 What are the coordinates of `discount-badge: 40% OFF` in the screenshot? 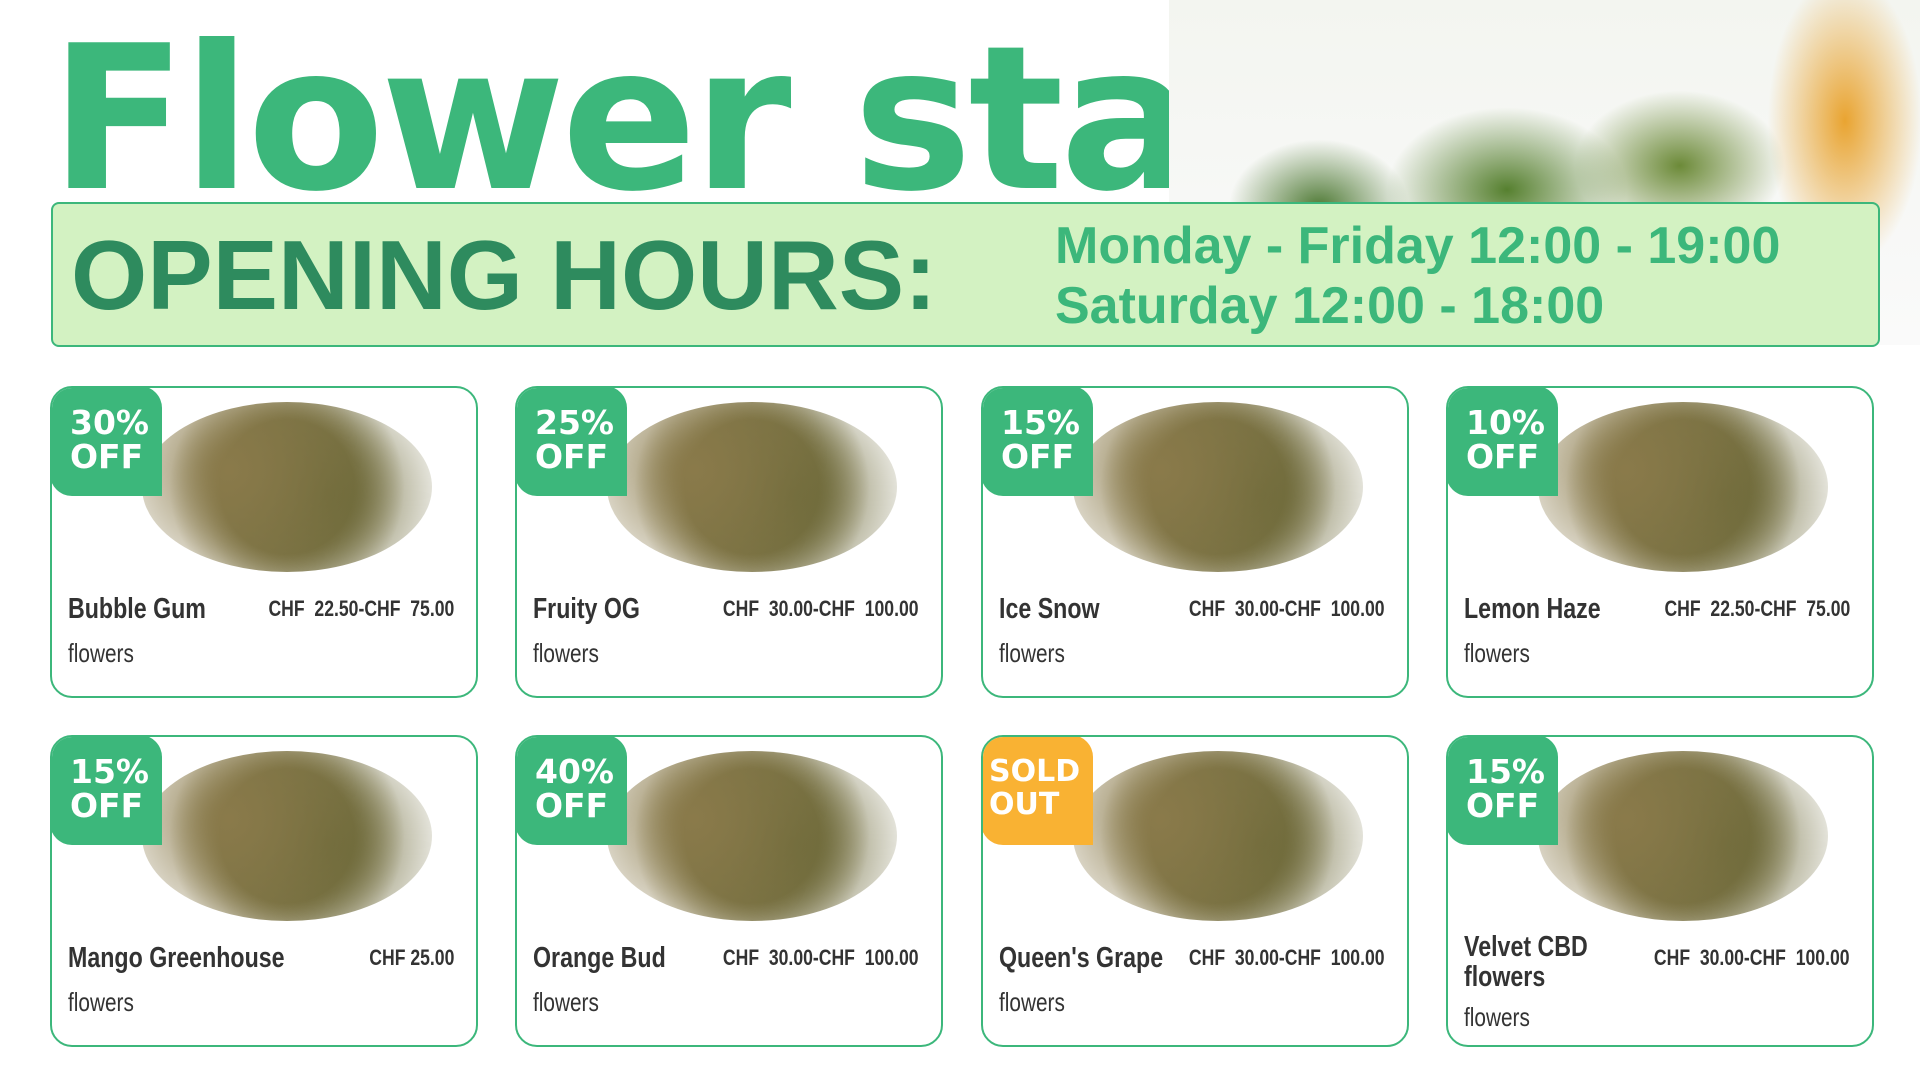 It's located at (572, 791).